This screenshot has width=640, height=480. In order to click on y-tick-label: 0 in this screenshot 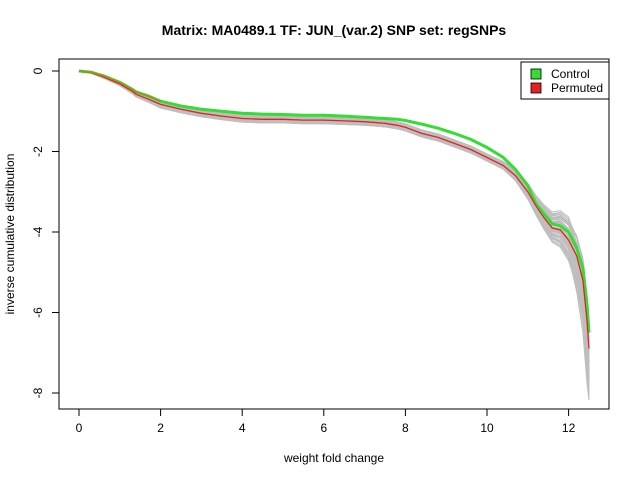, I will do `click(38, 70)`.